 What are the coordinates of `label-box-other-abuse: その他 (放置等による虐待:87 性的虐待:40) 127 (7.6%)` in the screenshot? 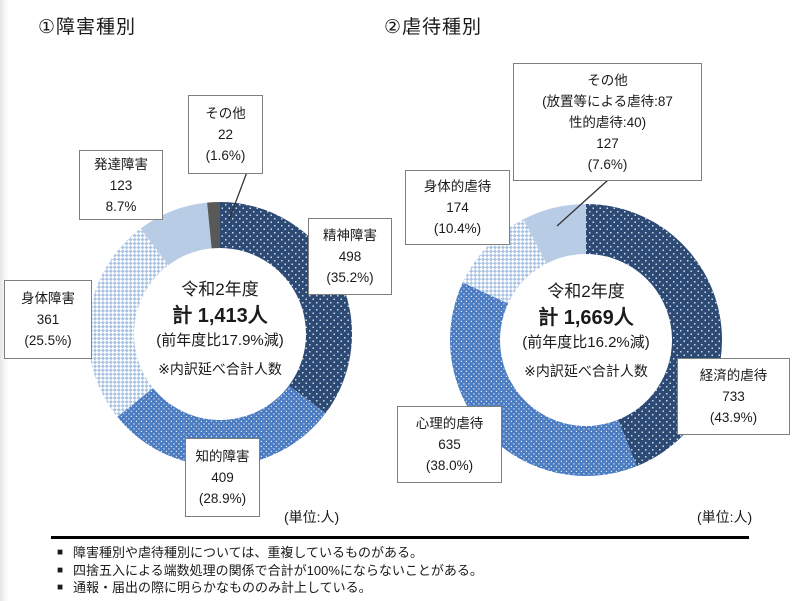 It's located at (607, 122).